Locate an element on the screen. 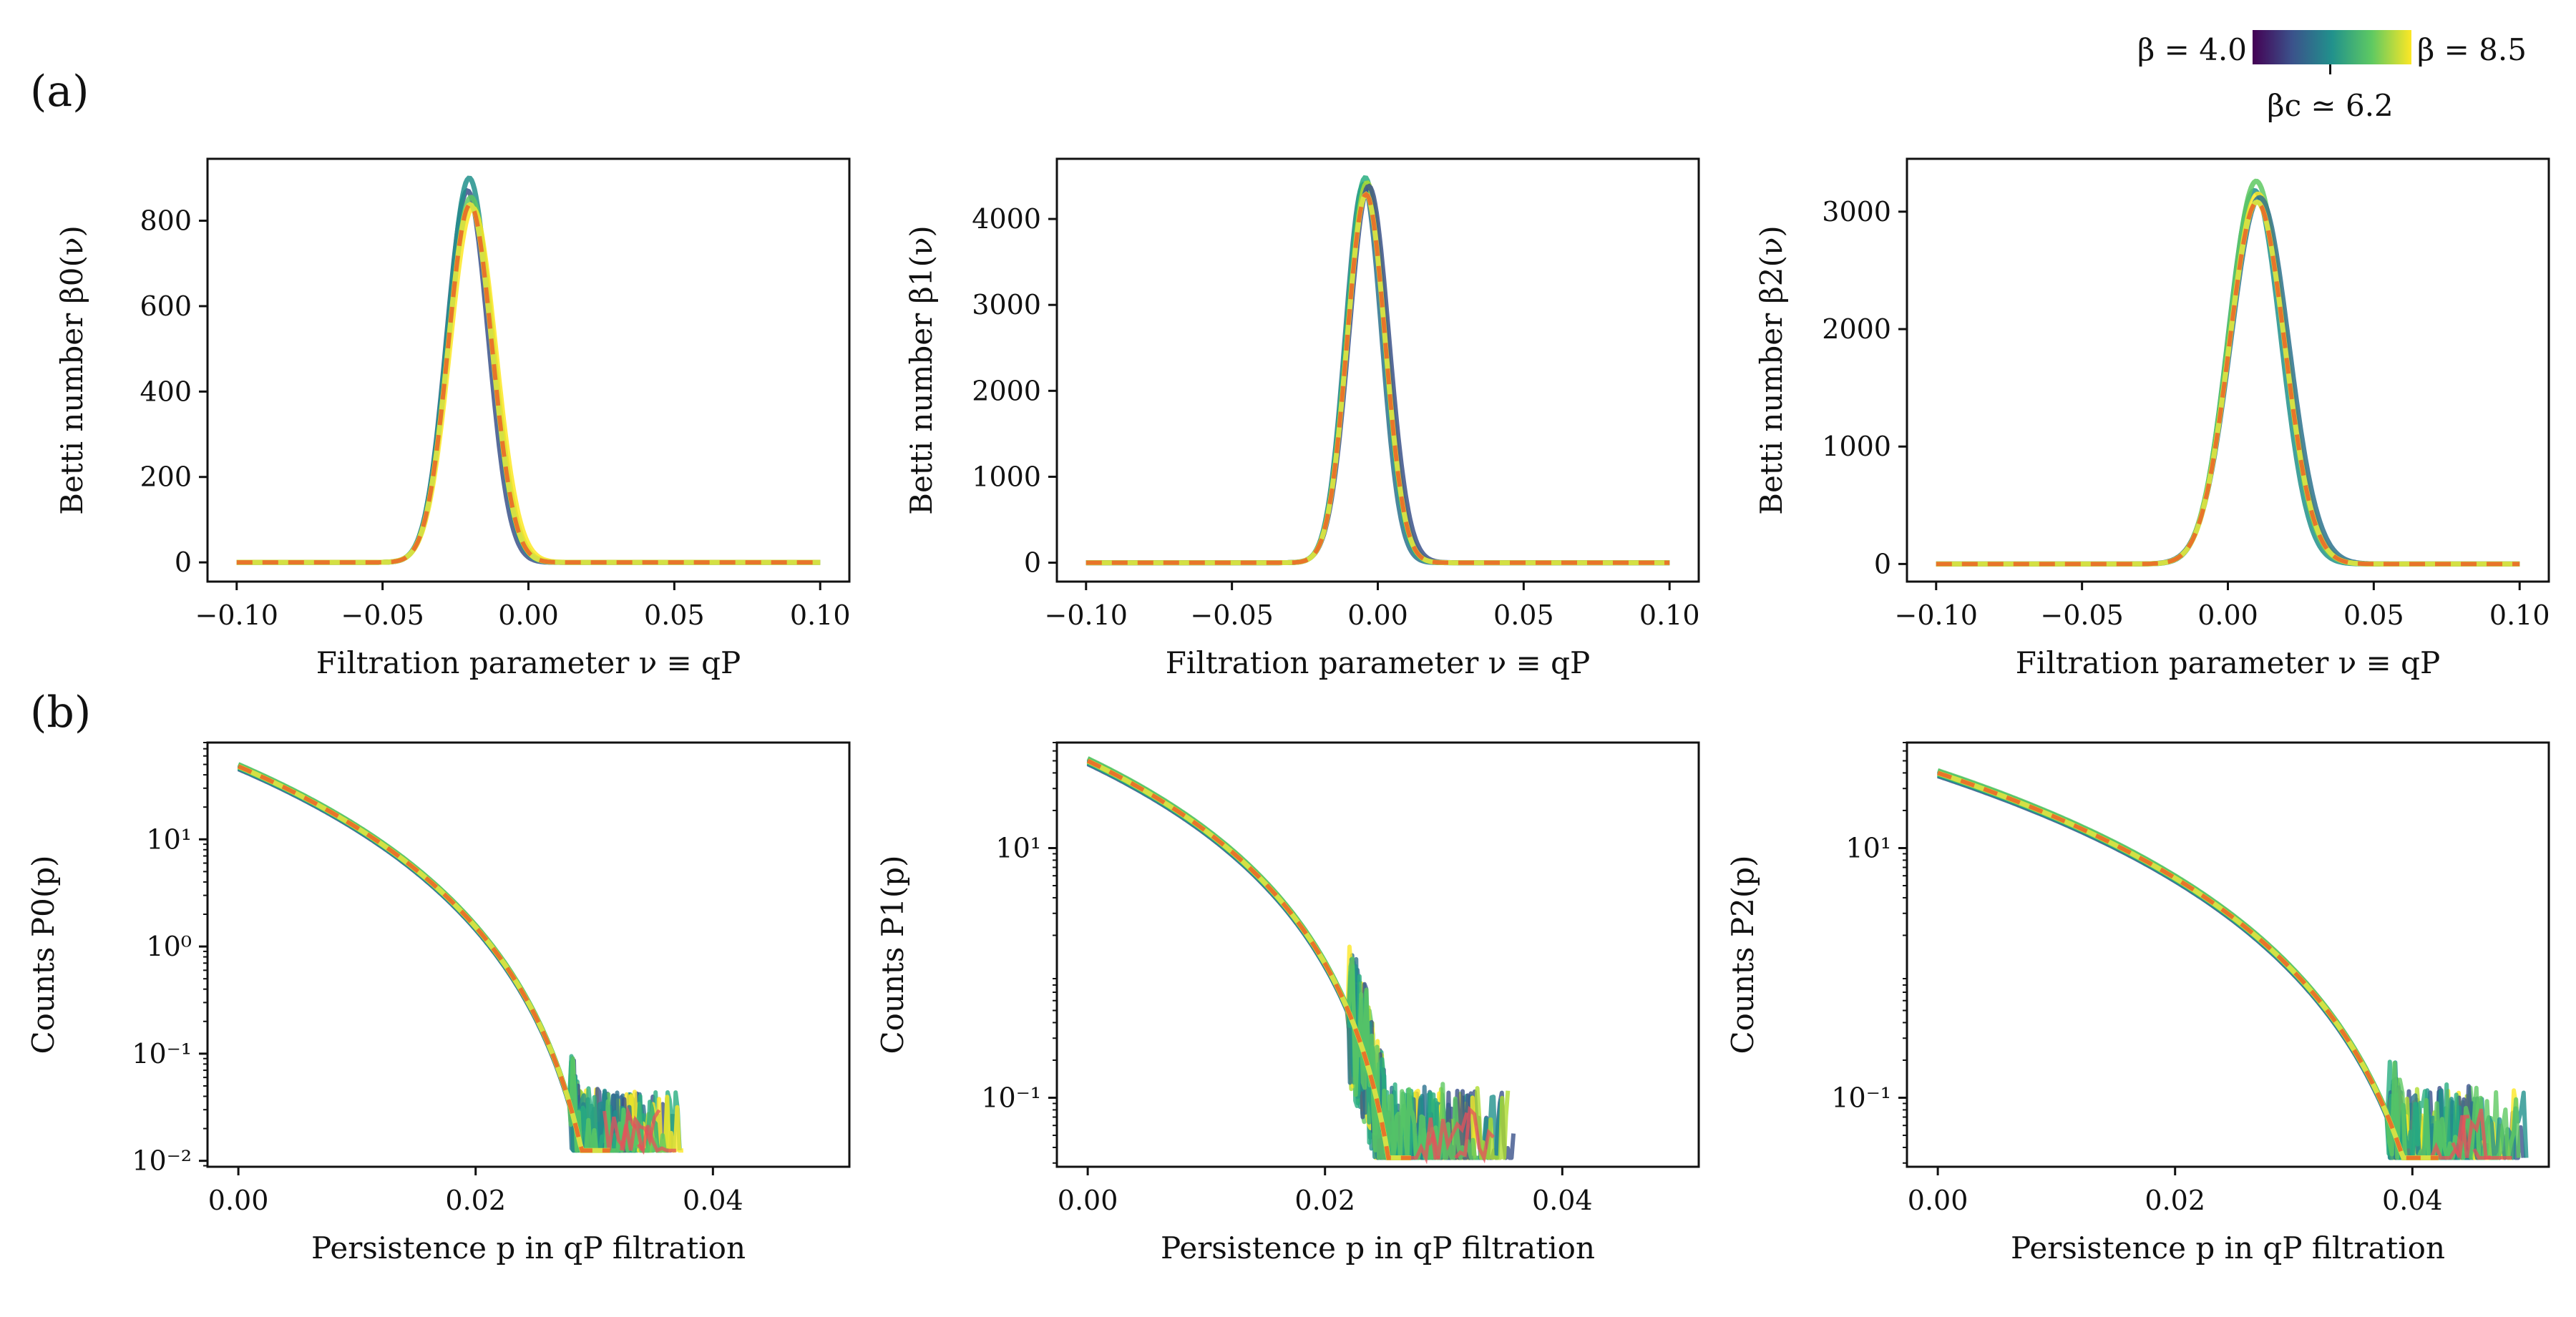  y-axis-label: Betti number β2(ν) is located at coordinates (1771, 370).